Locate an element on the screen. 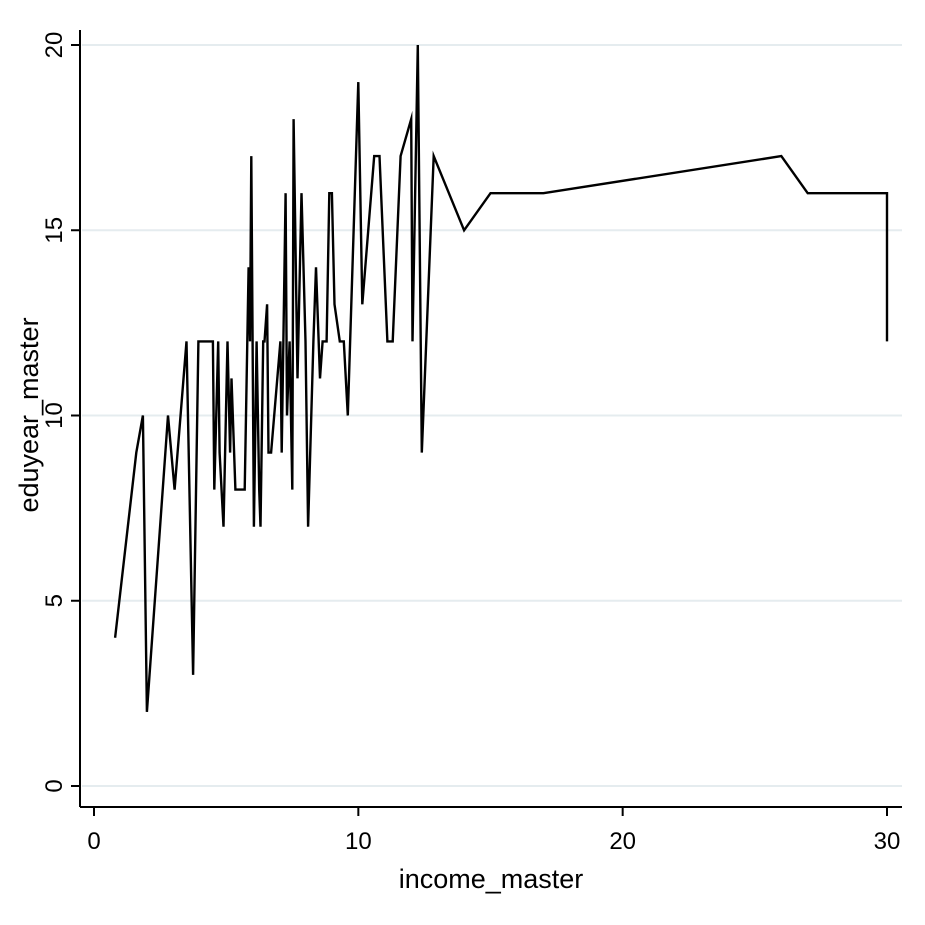 This screenshot has width=925, height=925. y-tick-label-20: 20 is located at coordinates (54, 45).